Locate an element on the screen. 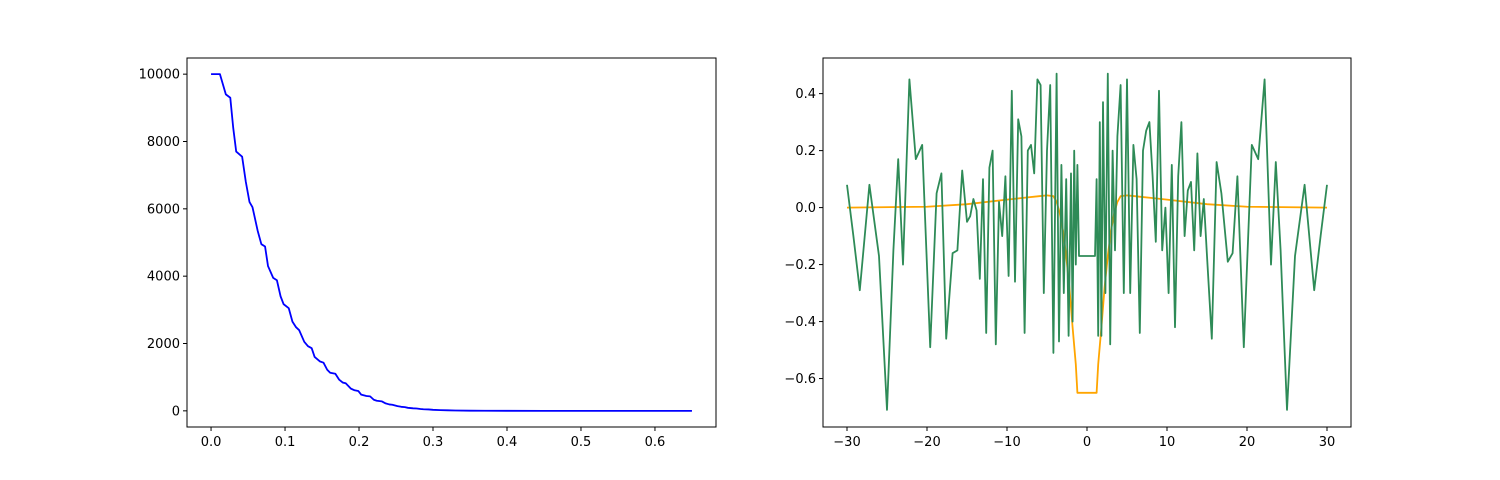 Image resolution: width=1500 pixels, height=480 pixels. x-tick-label: 0.3 is located at coordinates (433, 442).